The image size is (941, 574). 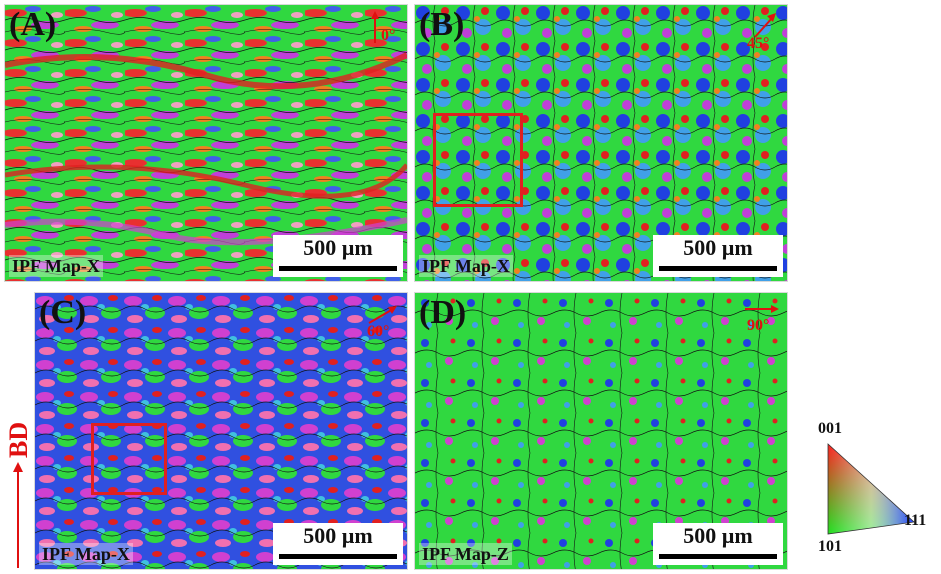 What do you see at coordinates (18, 439) in the screenshot?
I see `build-direction-label: BD` at bounding box center [18, 439].